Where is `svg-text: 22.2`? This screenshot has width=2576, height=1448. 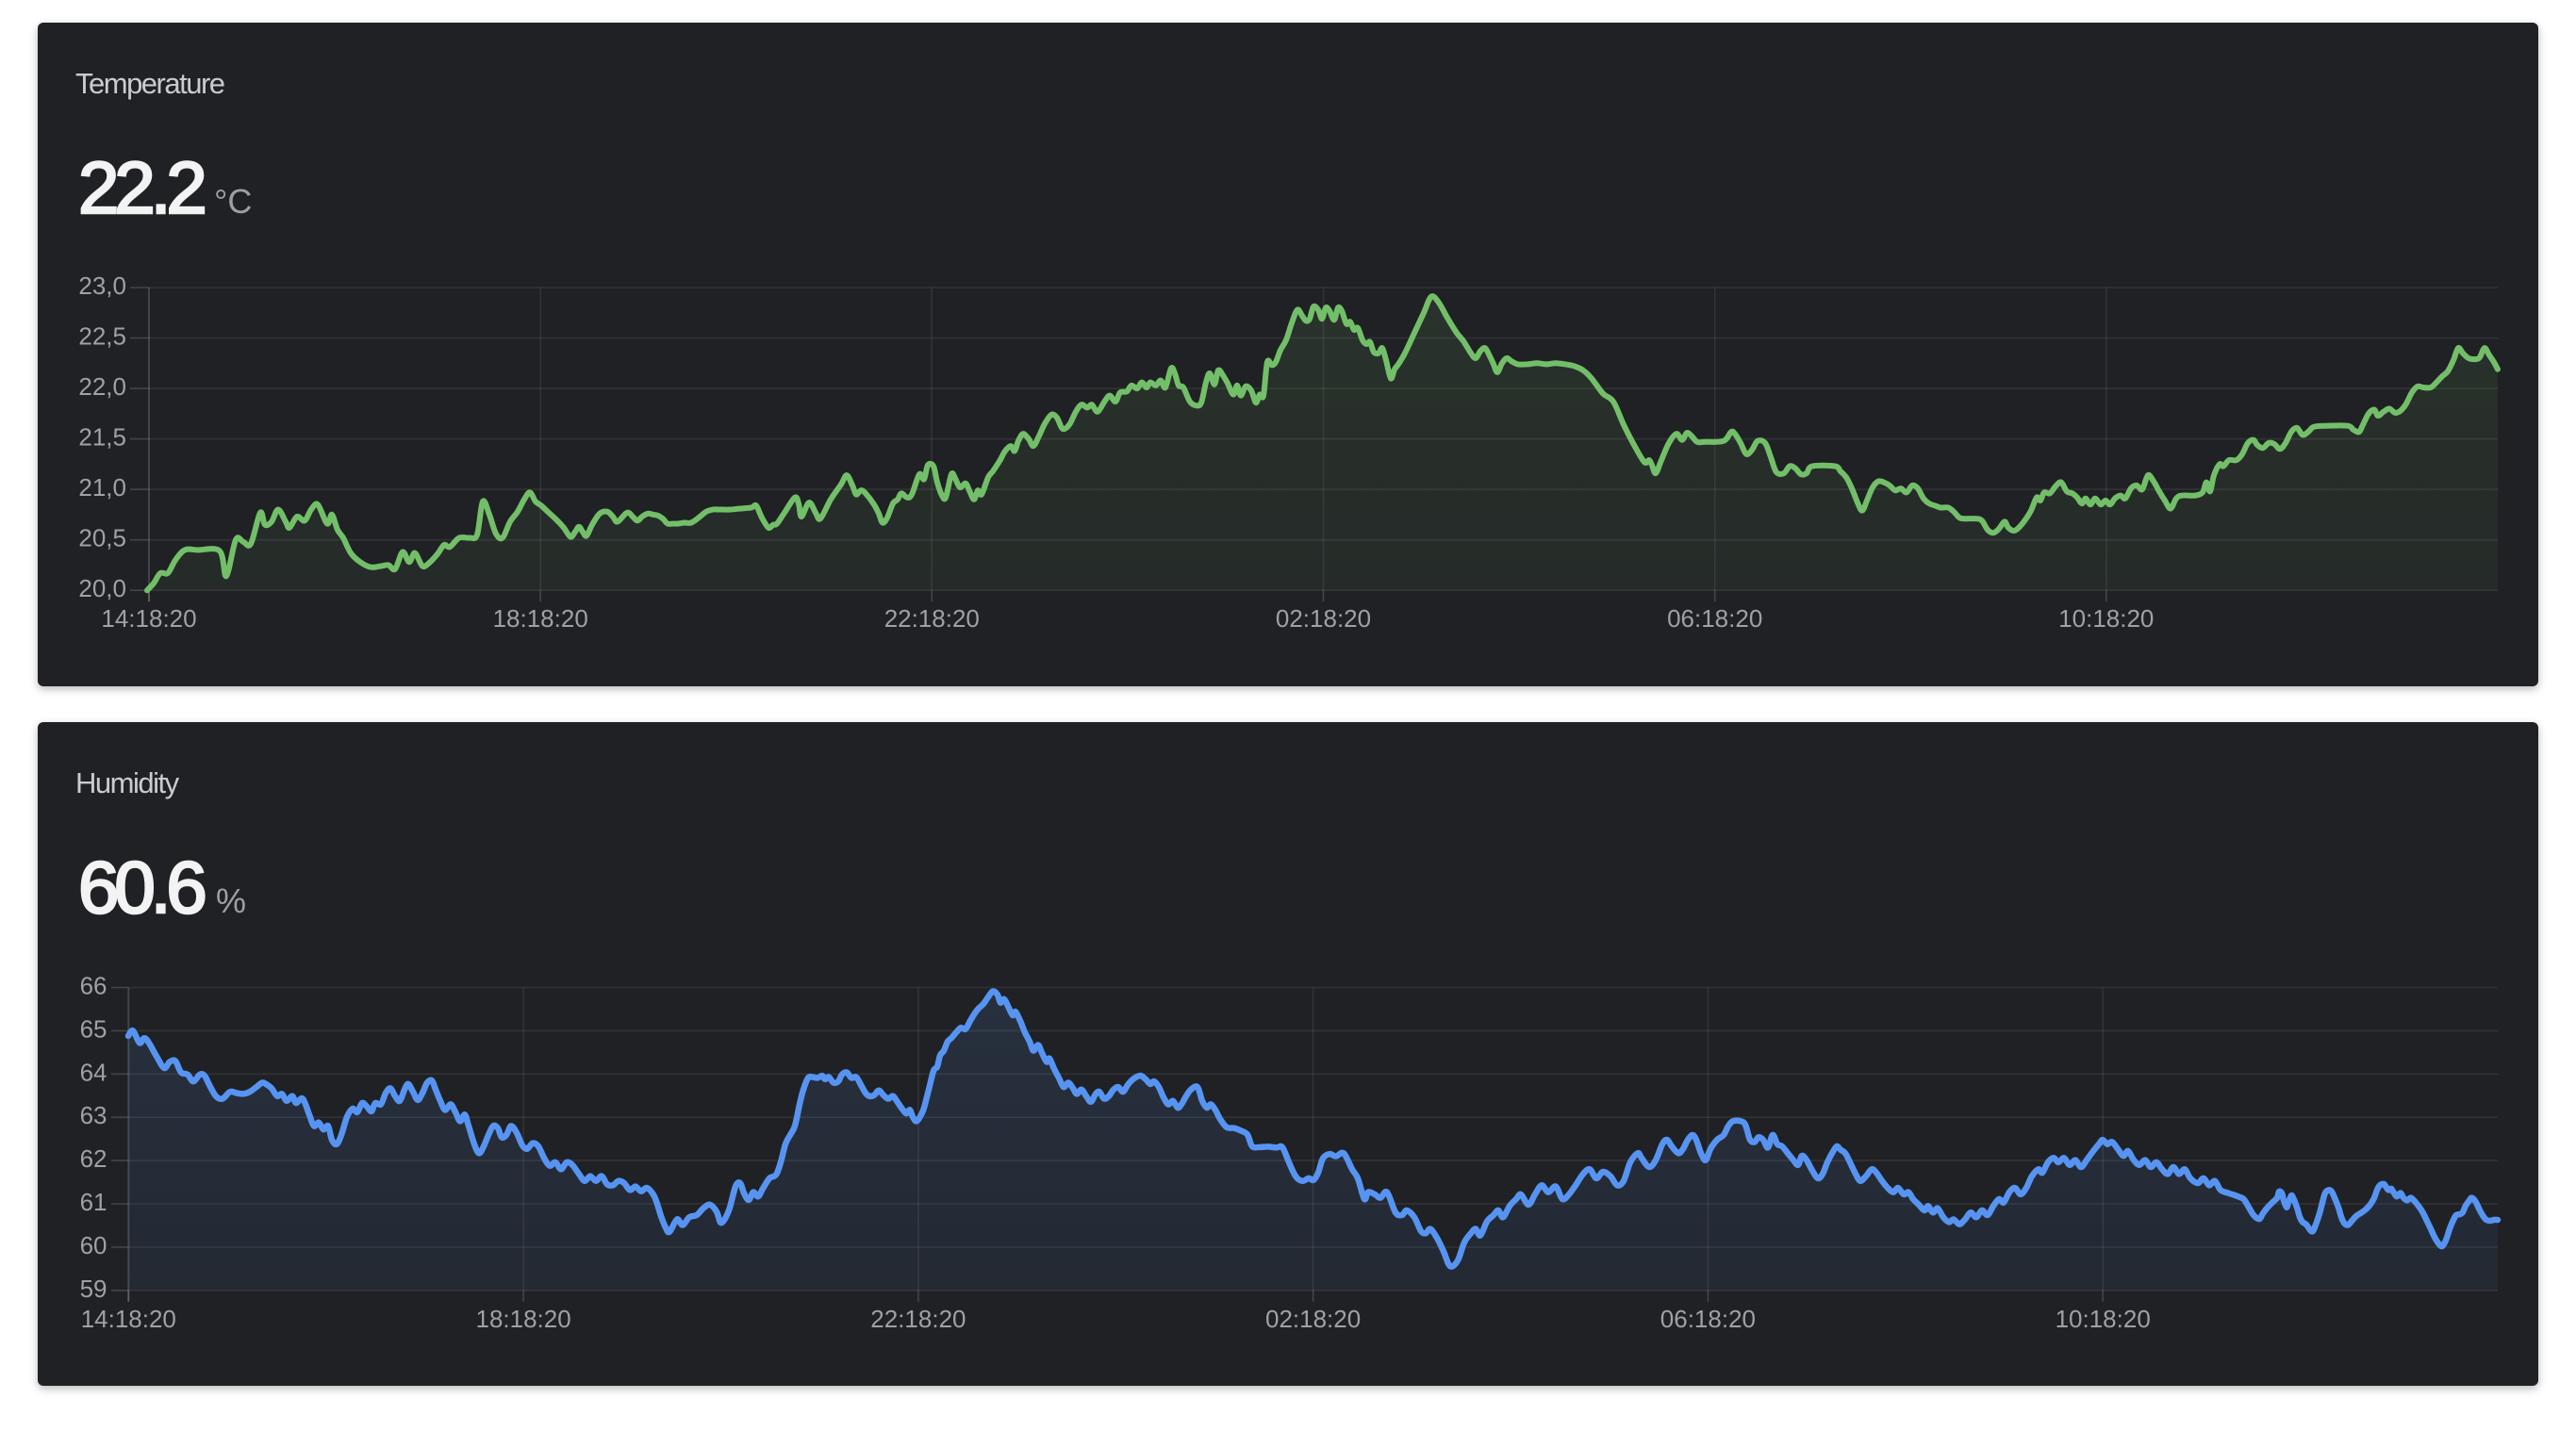 svg-text: 22.2 is located at coordinates (141, 187).